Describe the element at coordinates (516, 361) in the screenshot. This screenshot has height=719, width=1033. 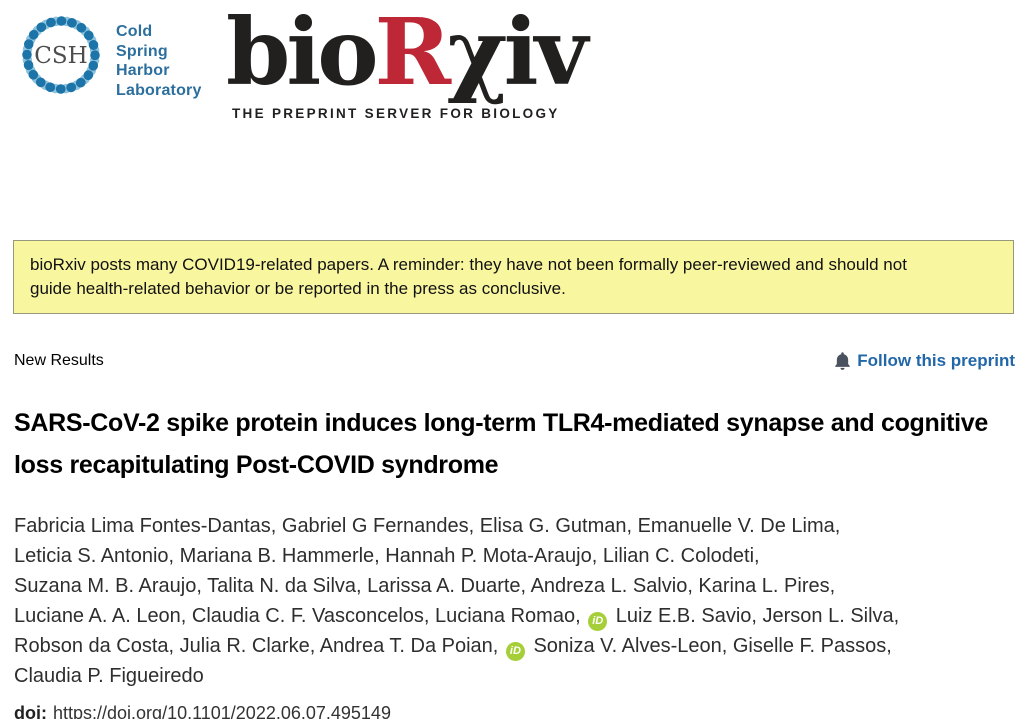
I see `meta-row: New Results Follow this preprint` at that location.